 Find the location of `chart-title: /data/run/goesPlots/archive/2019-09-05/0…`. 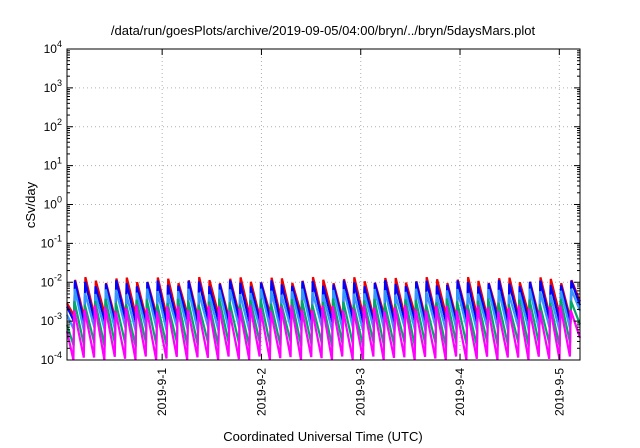

chart-title: /data/run/goesPlots/archive/2019-09-05/0… is located at coordinates (323, 30).